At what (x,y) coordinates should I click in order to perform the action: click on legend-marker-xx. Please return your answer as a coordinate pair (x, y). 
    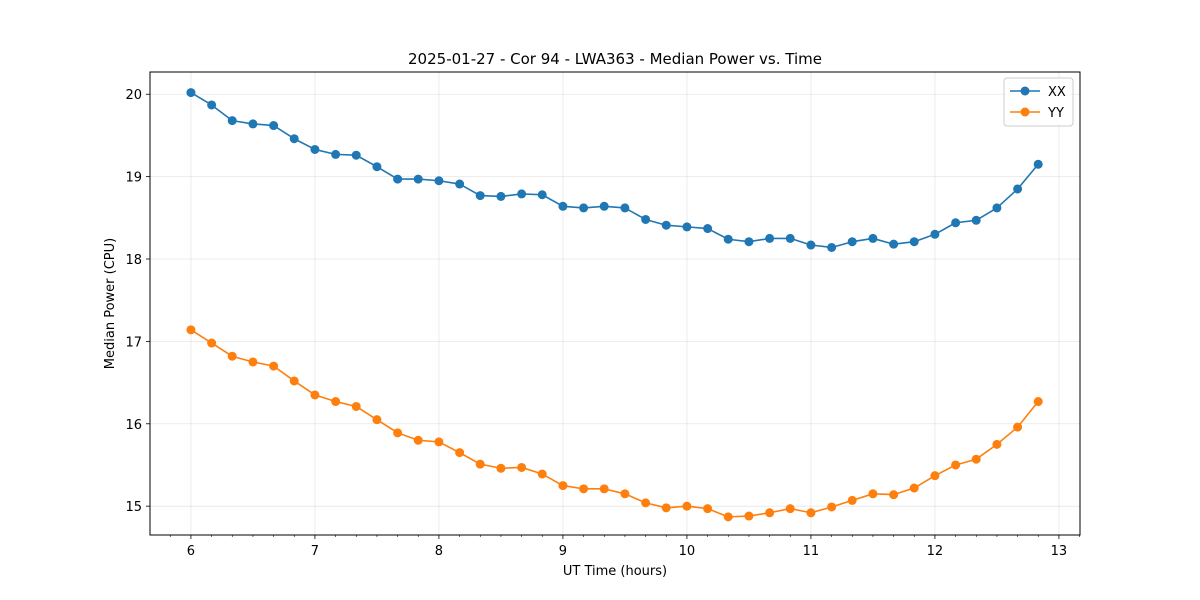
    Looking at the image, I should click on (1025, 91).